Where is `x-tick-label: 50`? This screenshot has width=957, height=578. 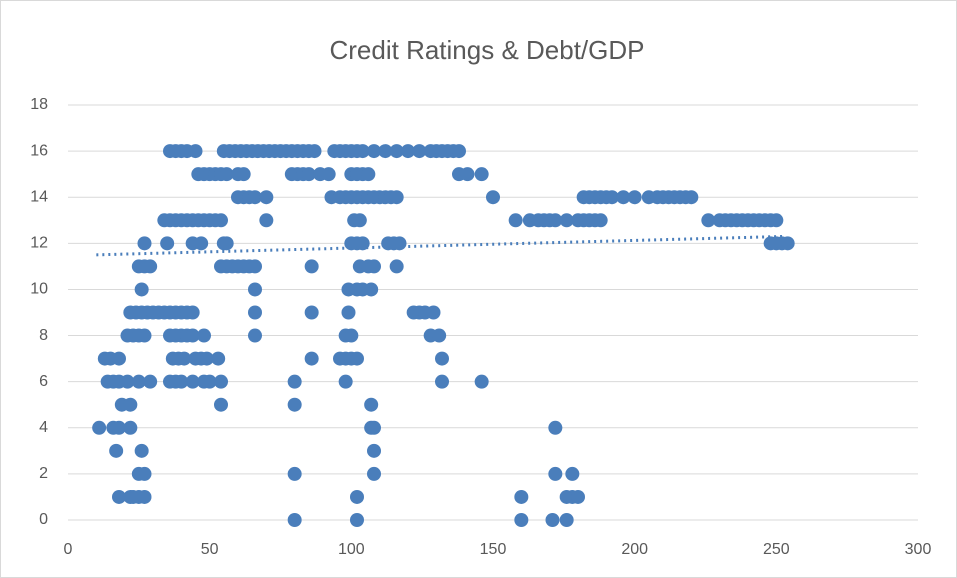 x-tick-label: 50 is located at coordinates (210, 549).